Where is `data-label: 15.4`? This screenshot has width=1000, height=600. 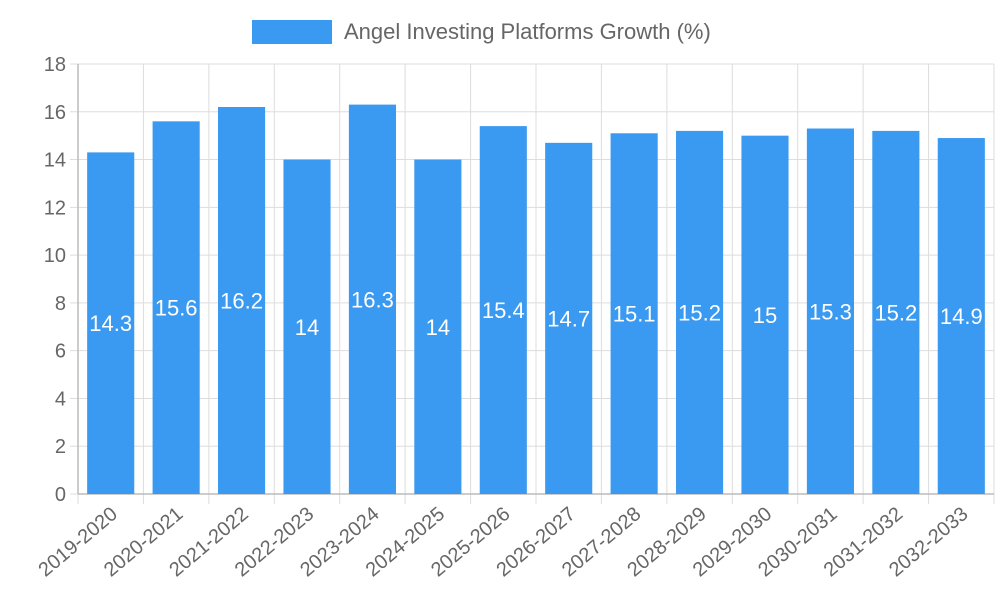 data-label: 15.4 is located at coordinates (503, 310).